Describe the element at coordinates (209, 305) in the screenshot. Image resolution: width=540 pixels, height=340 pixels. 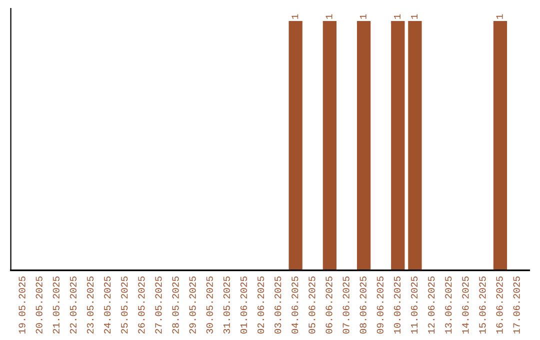
I see `x-tick-label: 30.05.2025` at that location.